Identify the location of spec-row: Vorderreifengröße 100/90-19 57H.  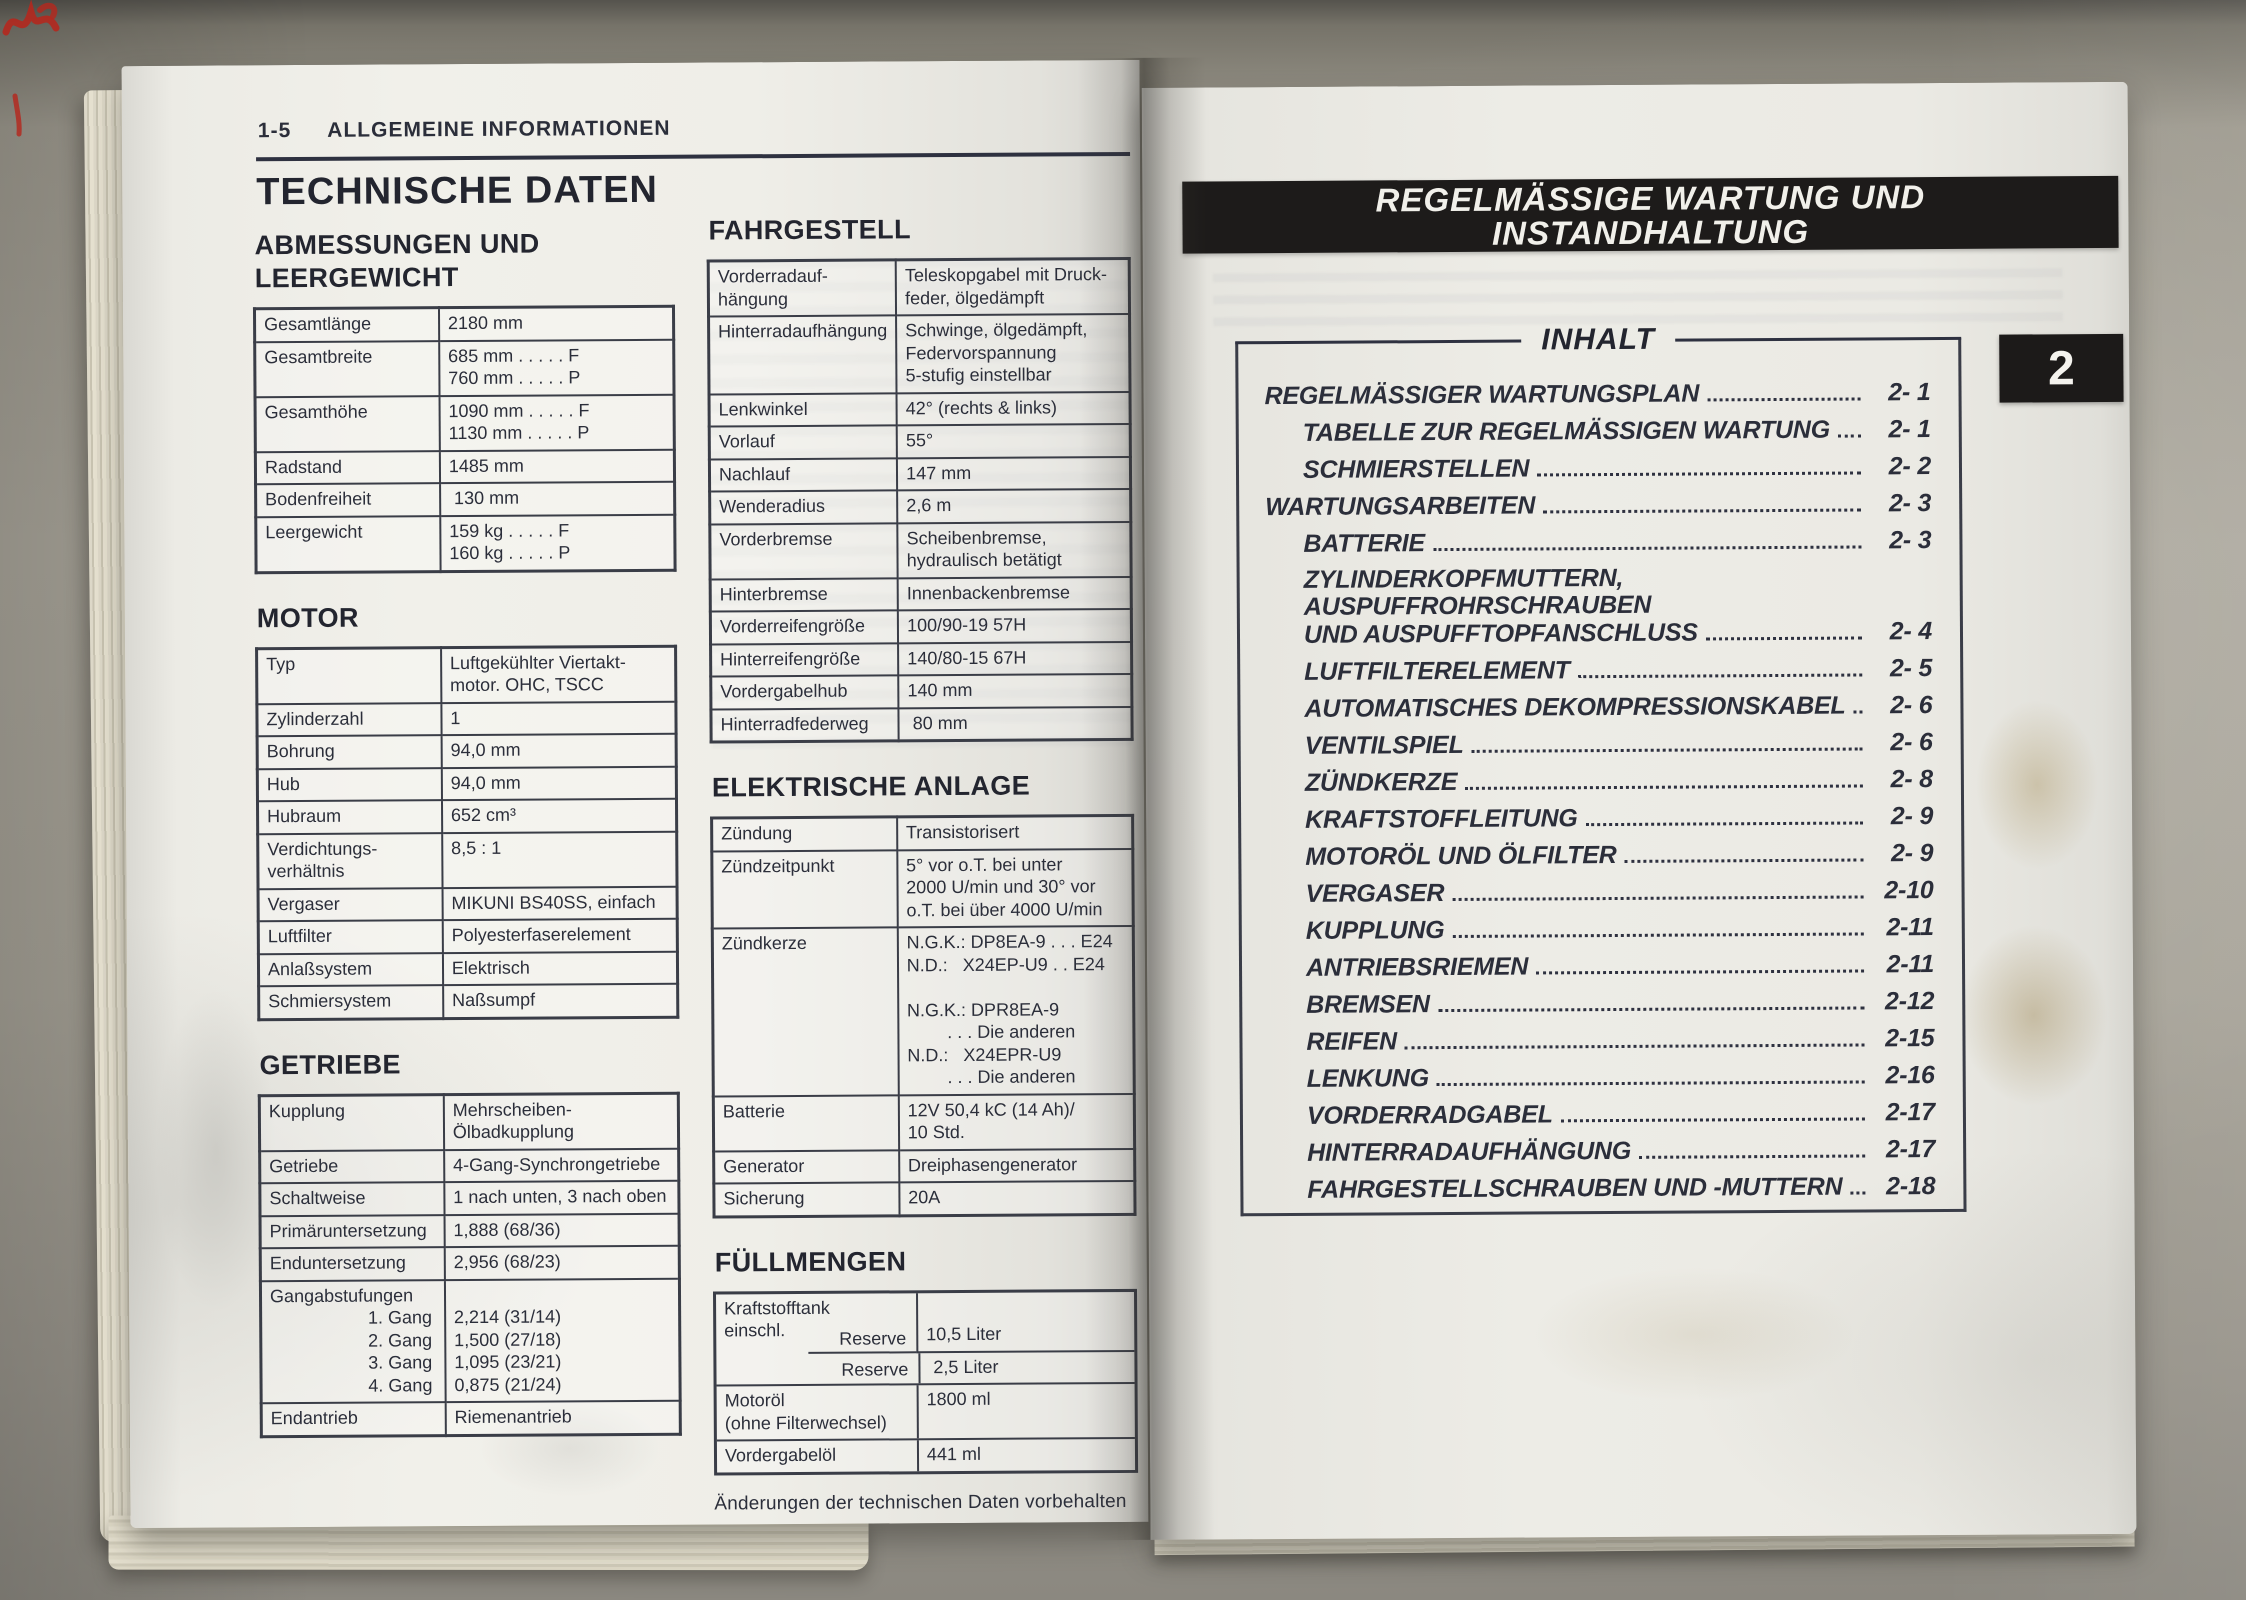
(921, 626).